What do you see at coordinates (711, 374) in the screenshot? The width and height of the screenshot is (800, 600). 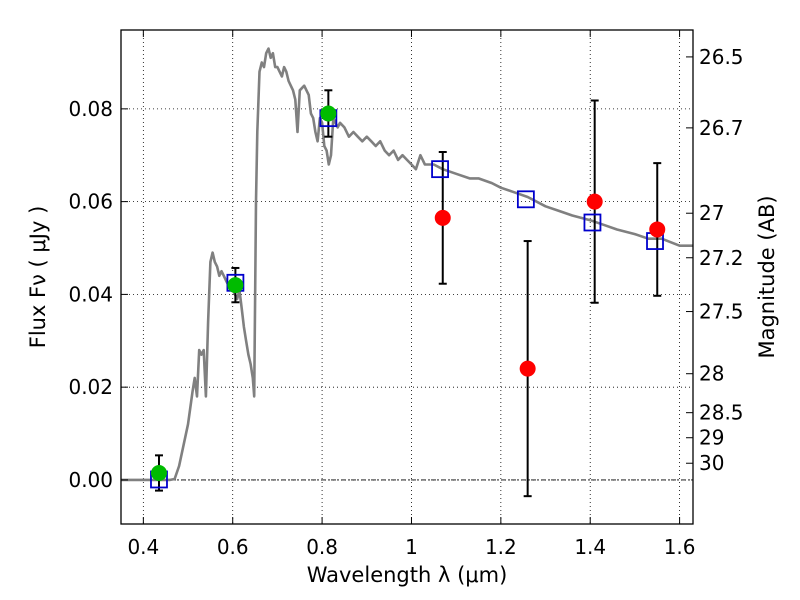 I see `magnitude-tick-label: 28` at bounding box center [711, 374].